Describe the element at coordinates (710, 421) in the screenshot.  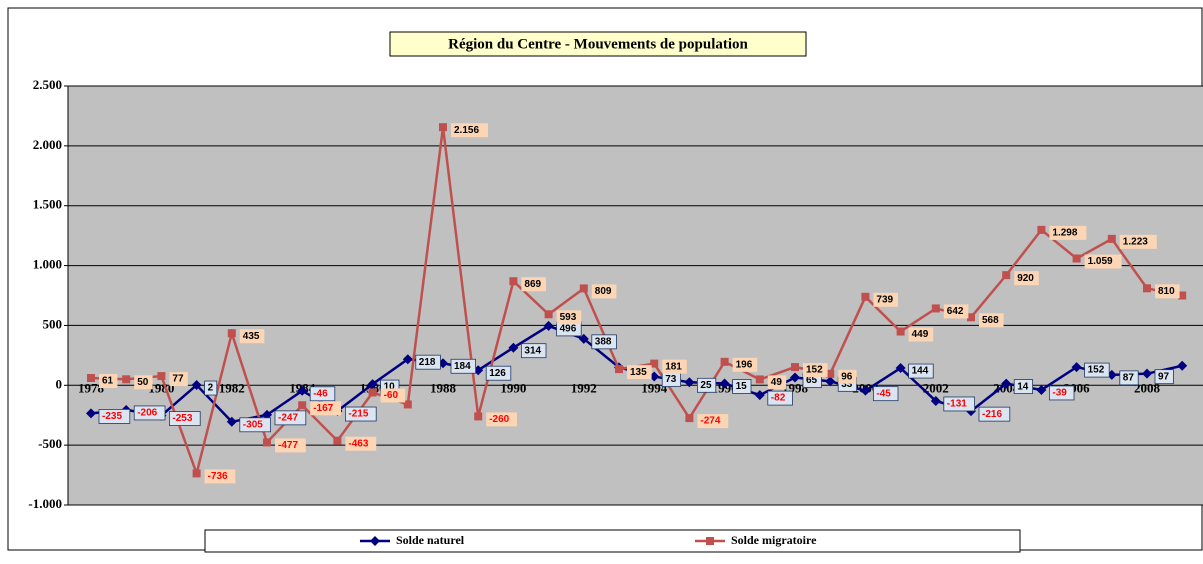
I see `data-label: -274` at that location.